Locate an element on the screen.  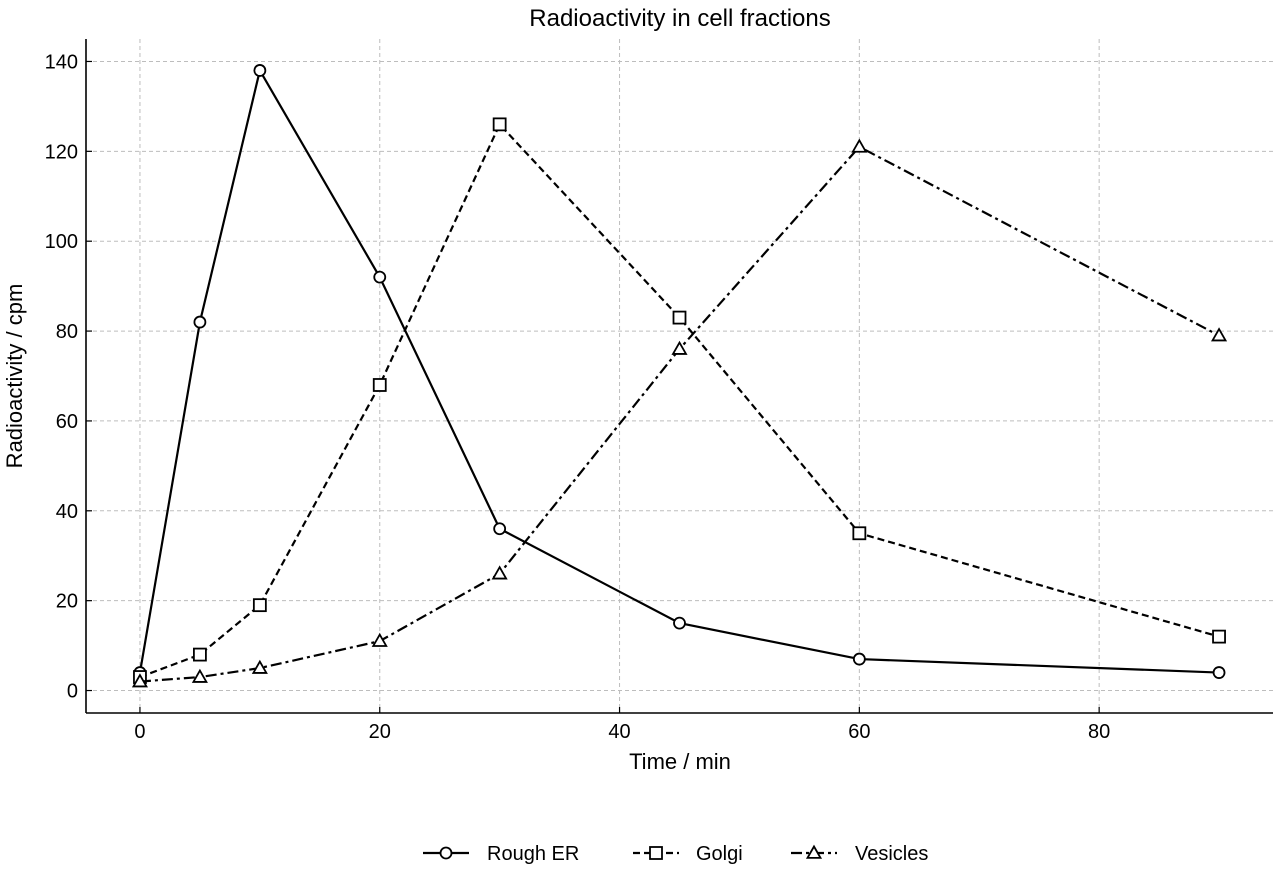
legend-item-golgi: Golgi is located at coordinates (688, 854).